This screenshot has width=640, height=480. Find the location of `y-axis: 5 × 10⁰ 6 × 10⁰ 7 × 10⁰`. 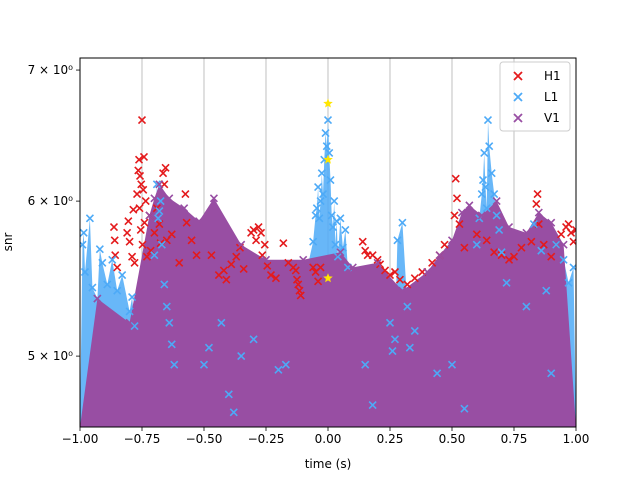

y-axis: 5 × 10⁰ 6 × 10⁰ 7 × 10⁰ is located at coordinates (54, 213).